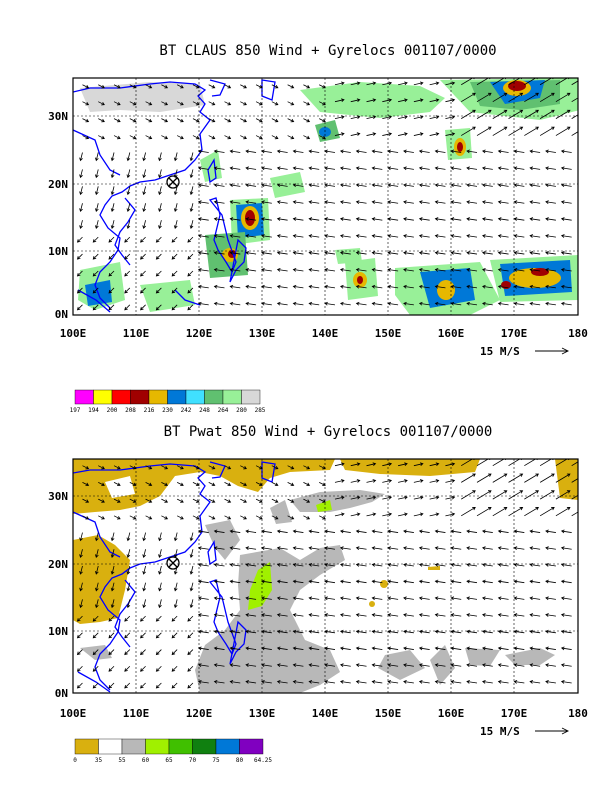  Describe the element at coordinates (167, 410) in the screenshot. I see `colorbar-label: 230` at that location.